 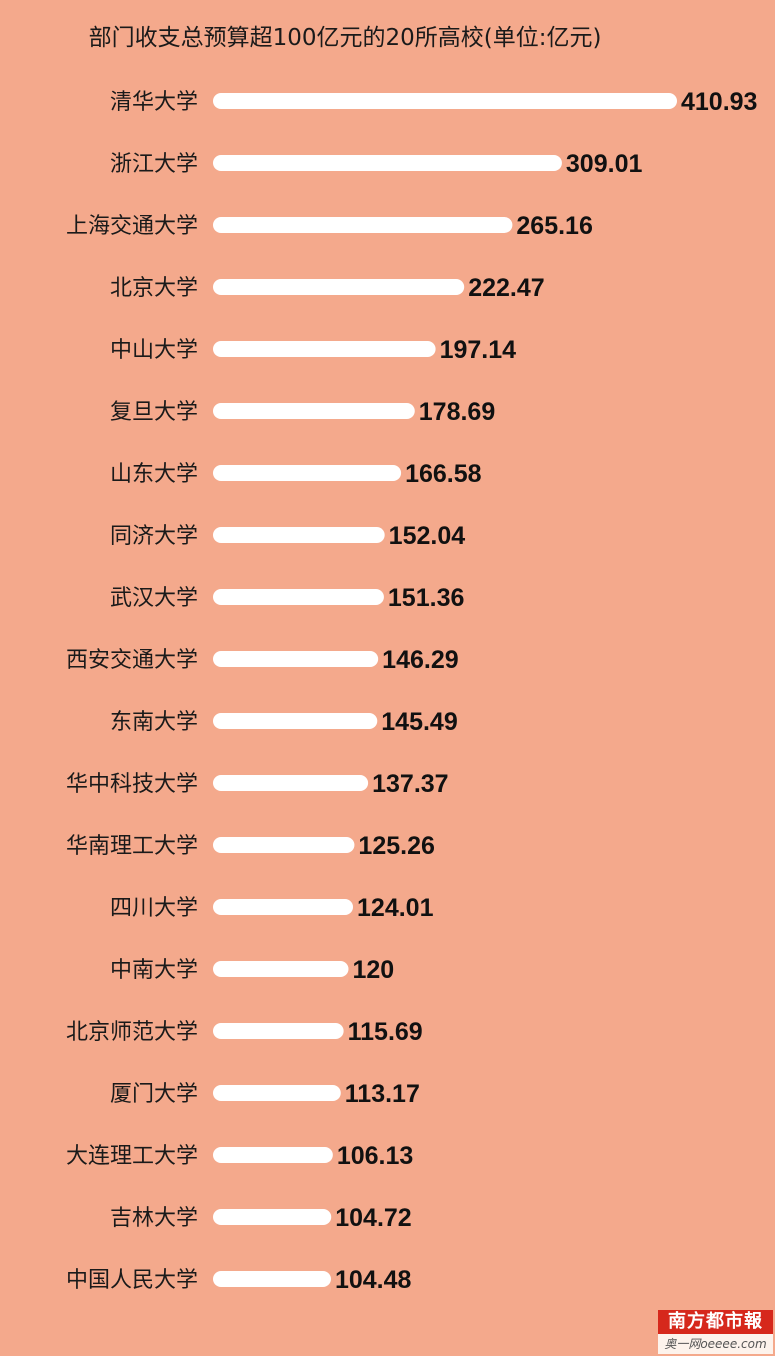 I want to click on value-label: 104.72, so click(x=373, y=1218).